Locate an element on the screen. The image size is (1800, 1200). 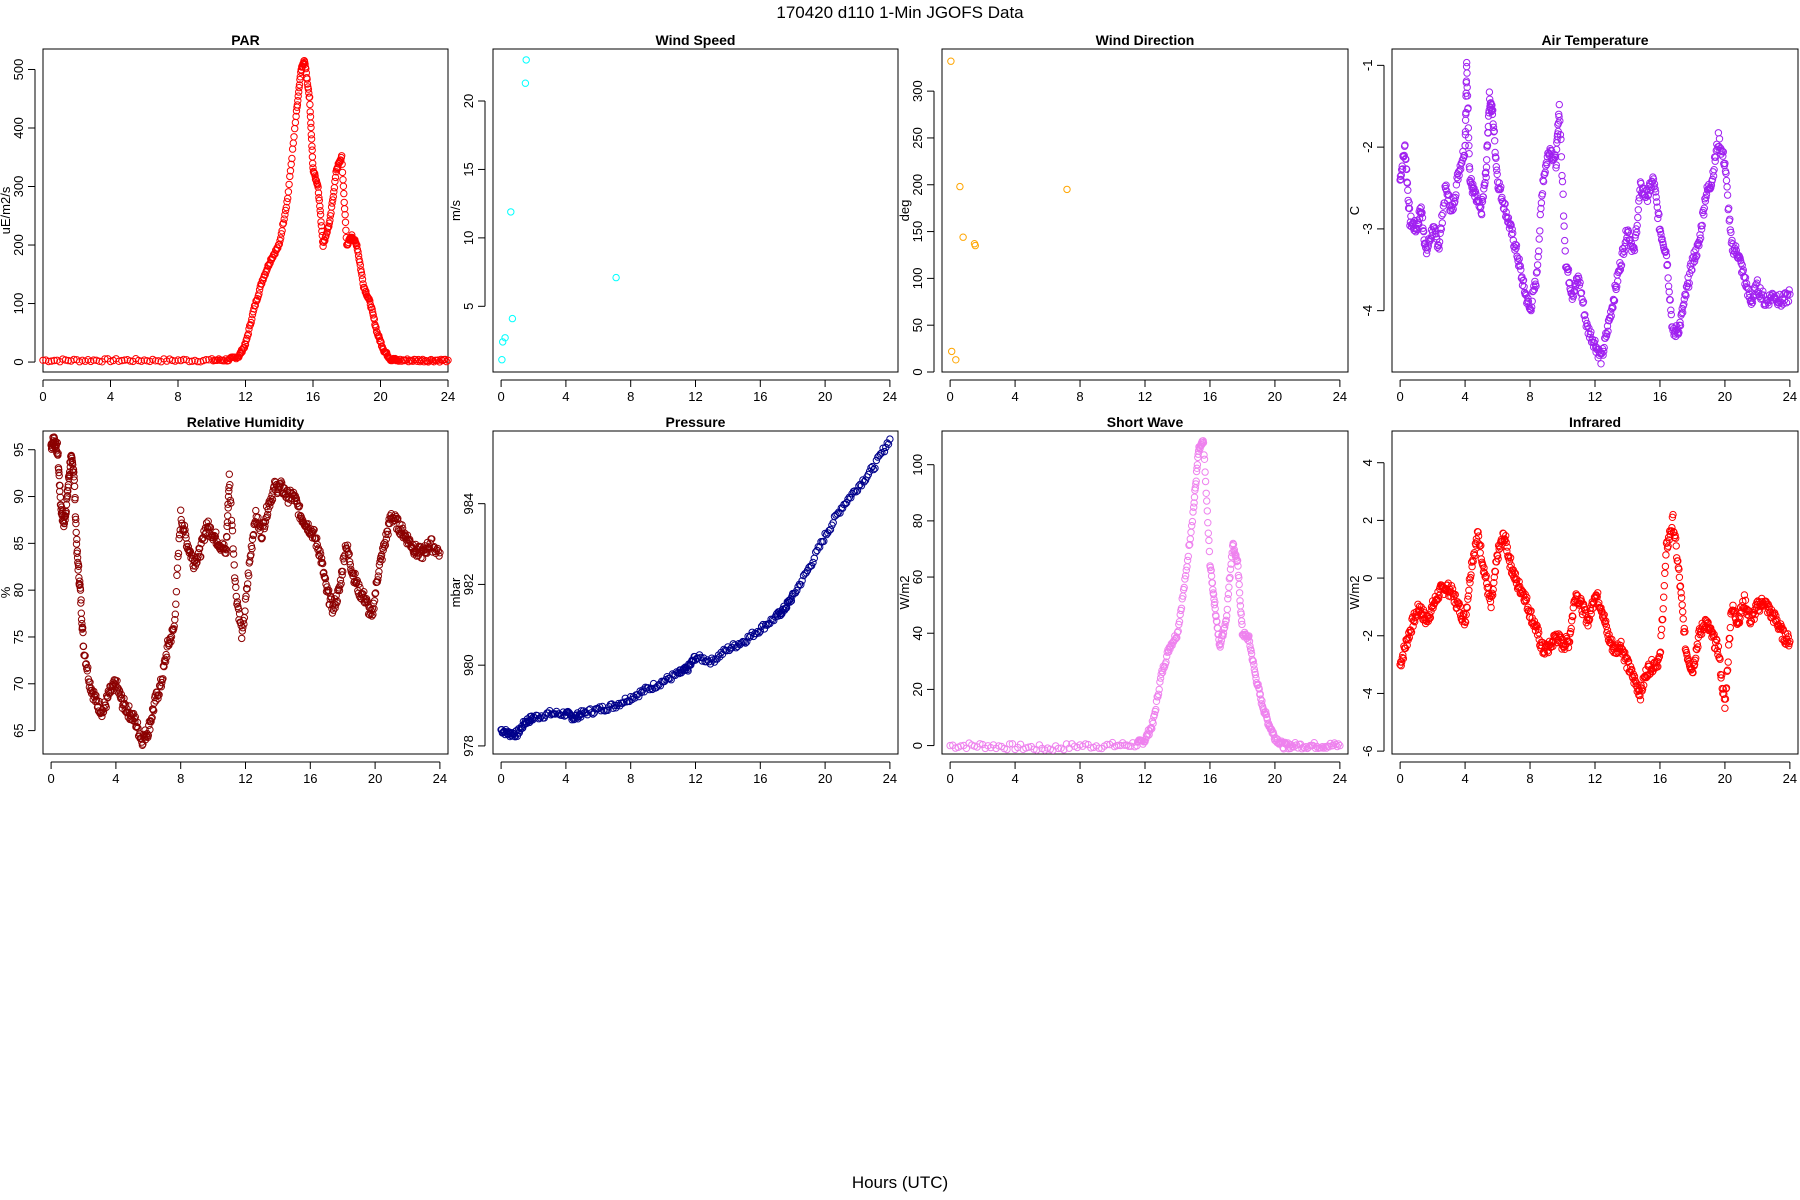
panel-title-wind-direction: Wind Direction is located at coordinates (1145, 40).